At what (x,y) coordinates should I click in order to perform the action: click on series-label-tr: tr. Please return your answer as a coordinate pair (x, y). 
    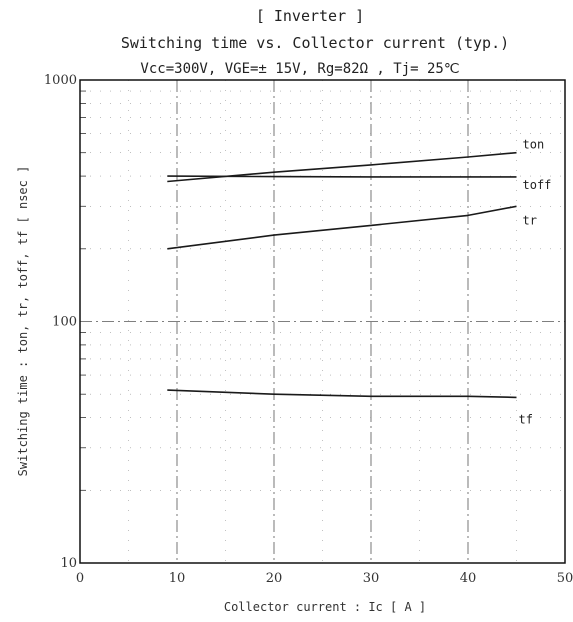
    Looking at the image, I should click on (530, 220).